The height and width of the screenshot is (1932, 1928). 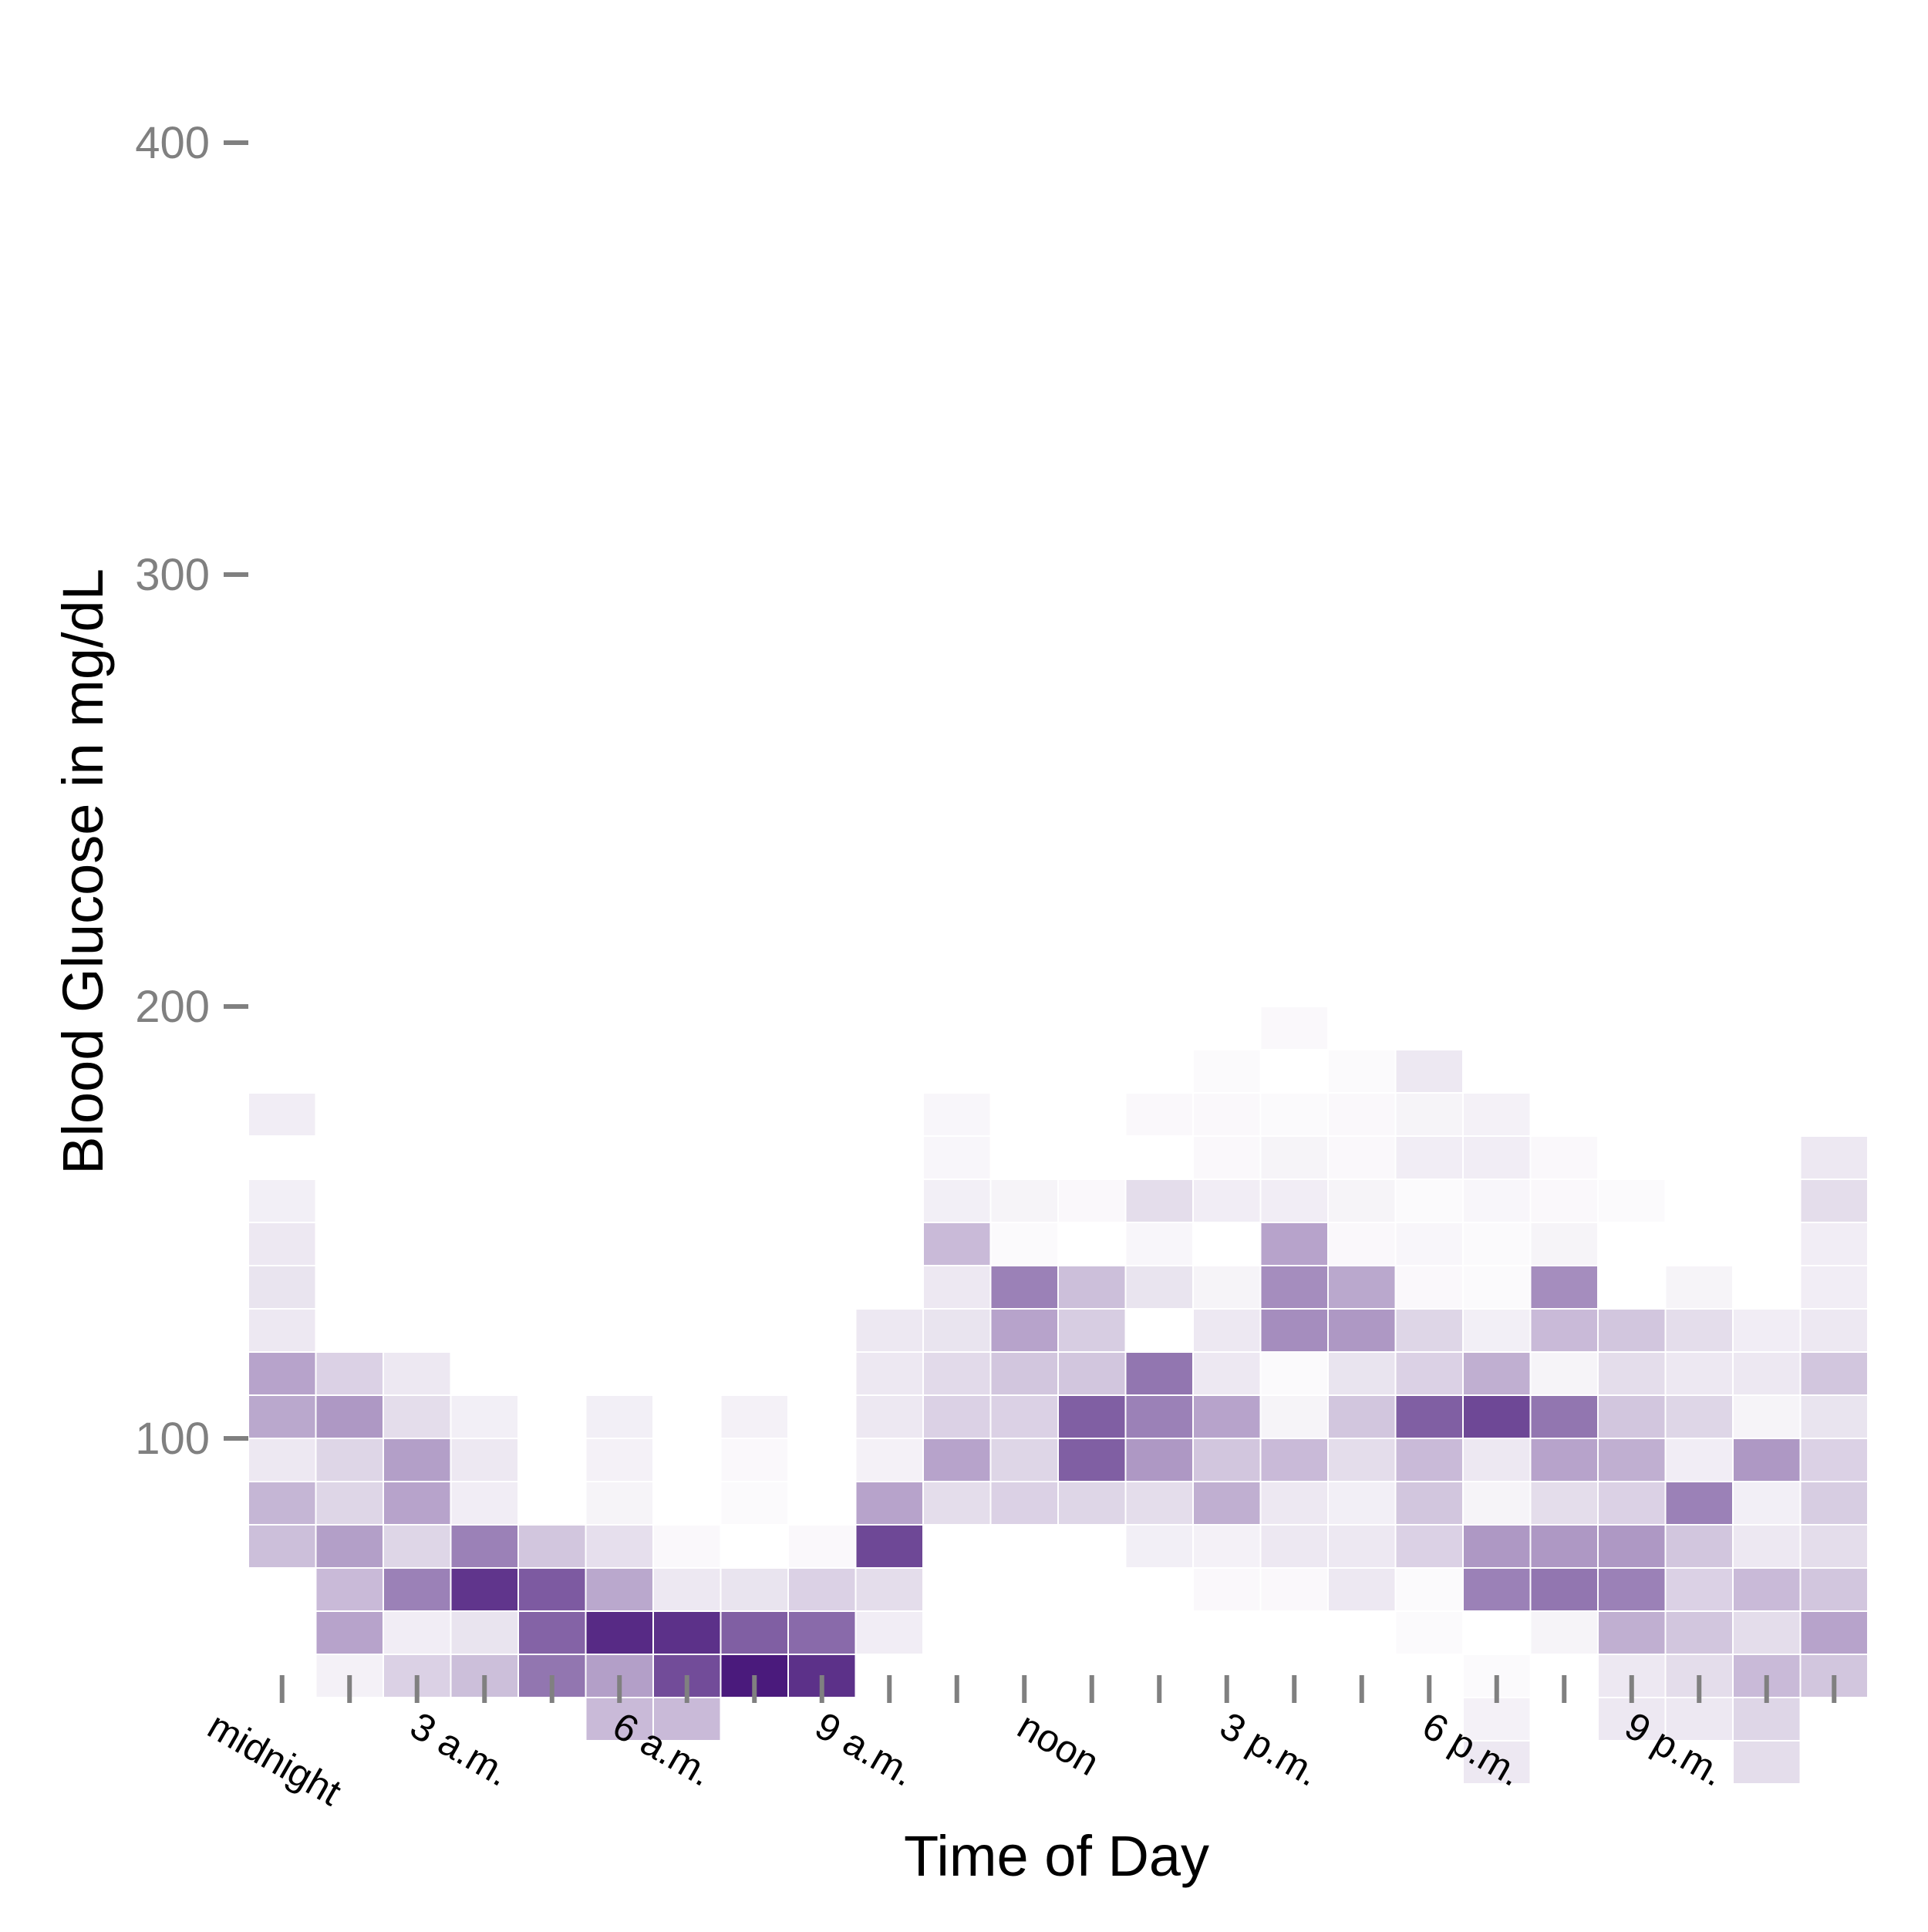 What do you see at coordinates (83, 871) in the screenshot?
I see `y-axis-title: Blood Glucose in mg/dL` at bounding box center [83, 871].